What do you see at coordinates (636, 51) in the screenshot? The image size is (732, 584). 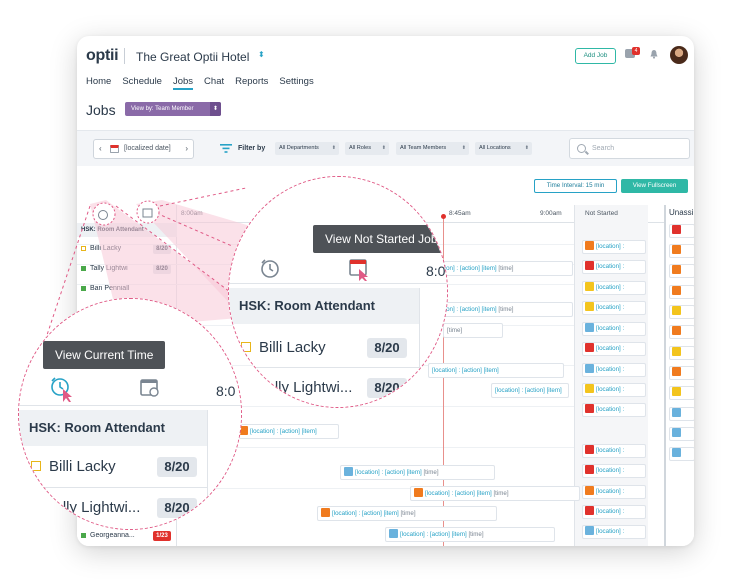 I see `chat-badge: 4` at bounding box center [636, 51].